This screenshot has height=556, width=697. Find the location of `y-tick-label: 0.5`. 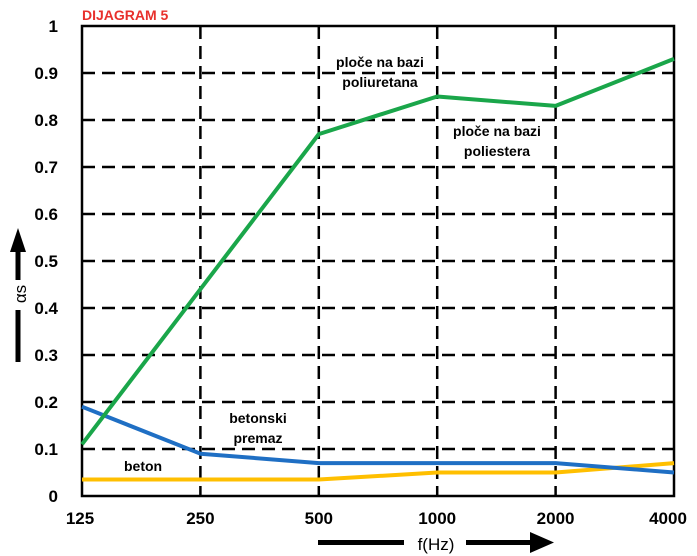

y-tick-label: 0.5 is located at coordinates (46, 261).